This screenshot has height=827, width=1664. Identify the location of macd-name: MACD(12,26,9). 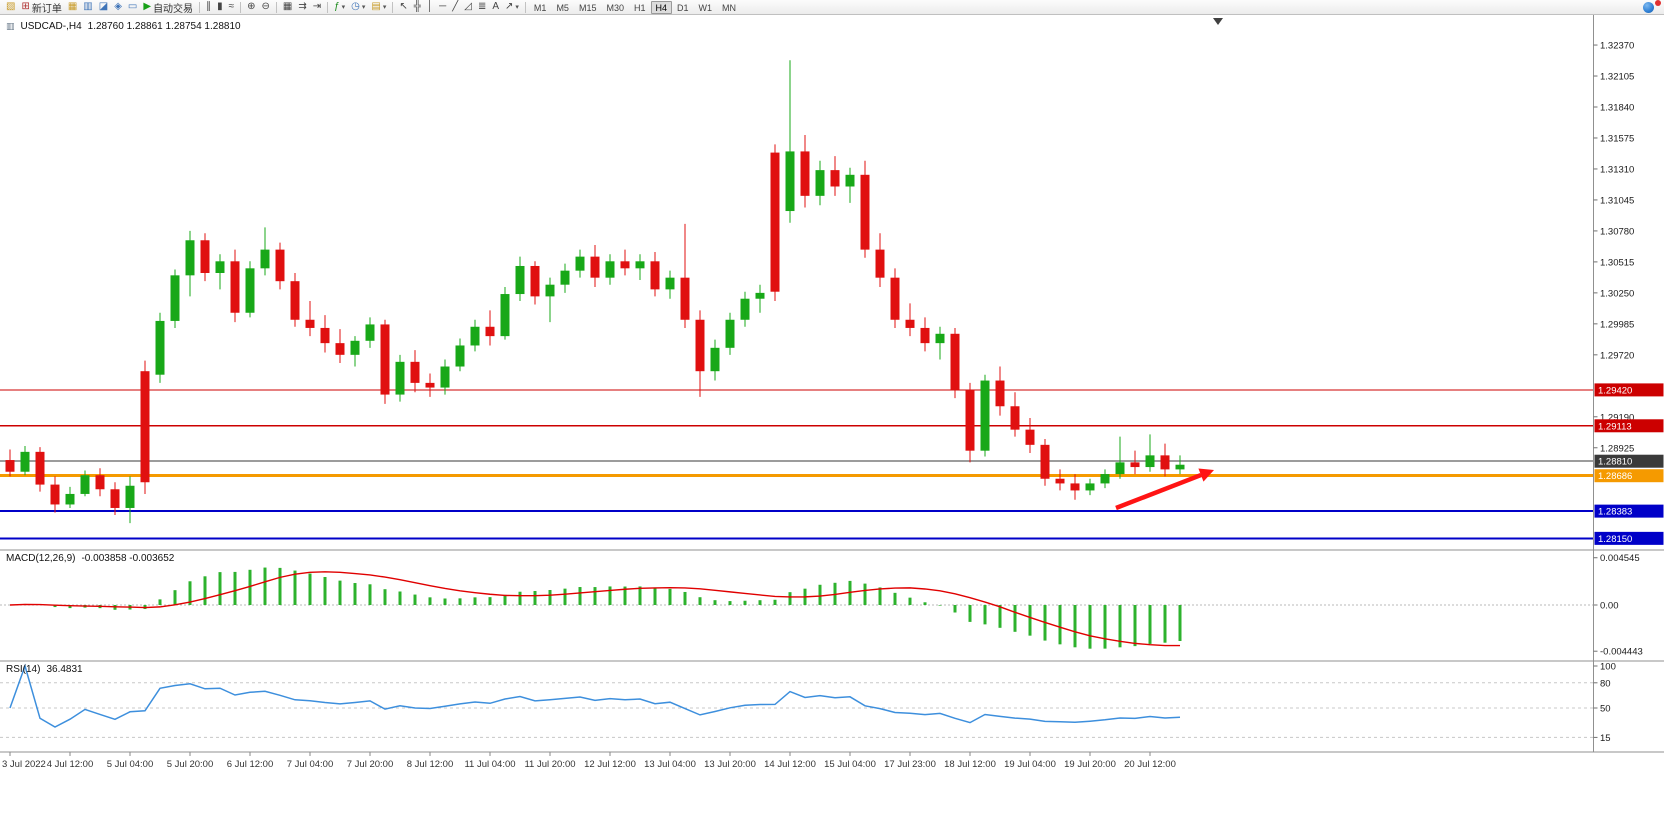
(41, 558).